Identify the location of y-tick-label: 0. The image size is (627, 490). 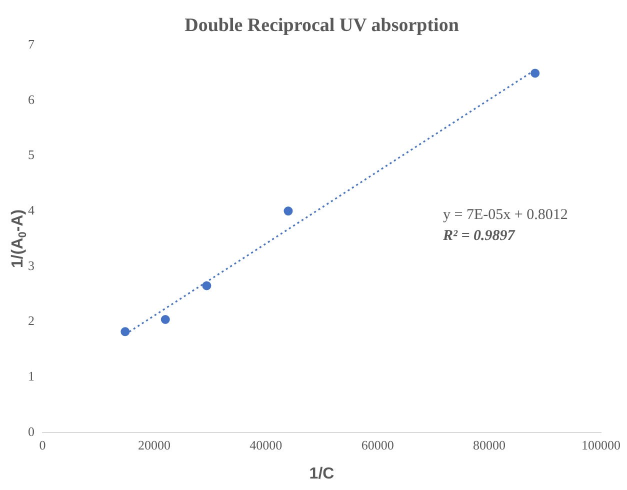
(31, 431).